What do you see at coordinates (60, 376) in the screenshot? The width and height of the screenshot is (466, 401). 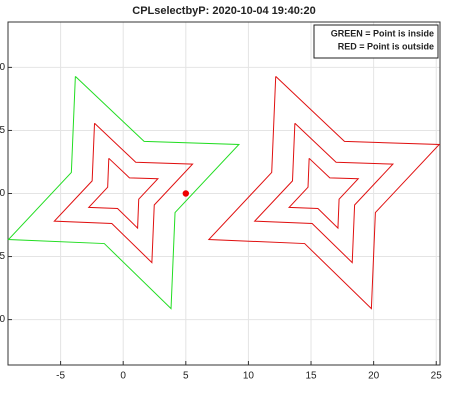 I see `x-tick-label: -5` at bounding box center [60, 376].